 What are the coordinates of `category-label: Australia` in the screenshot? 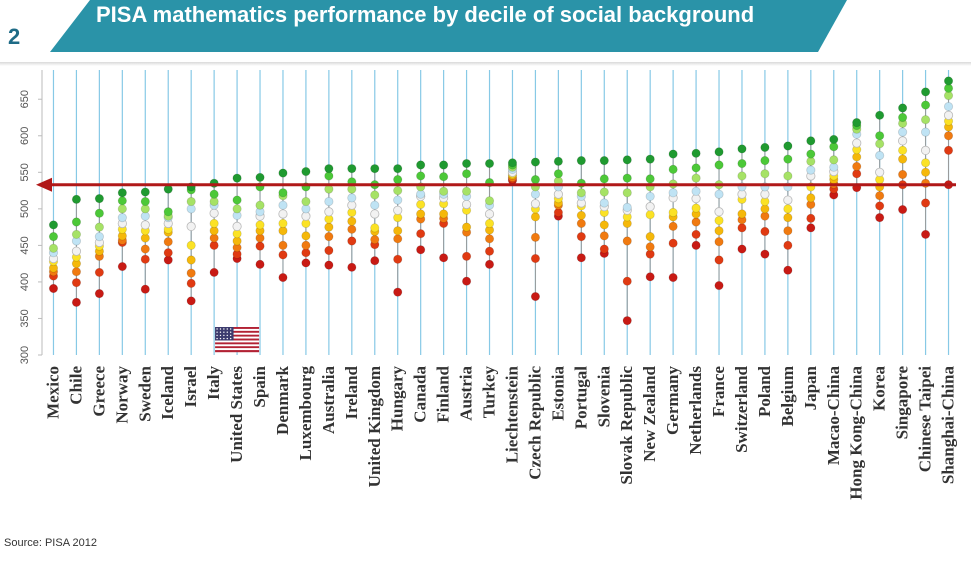 It's located at (328, 400).